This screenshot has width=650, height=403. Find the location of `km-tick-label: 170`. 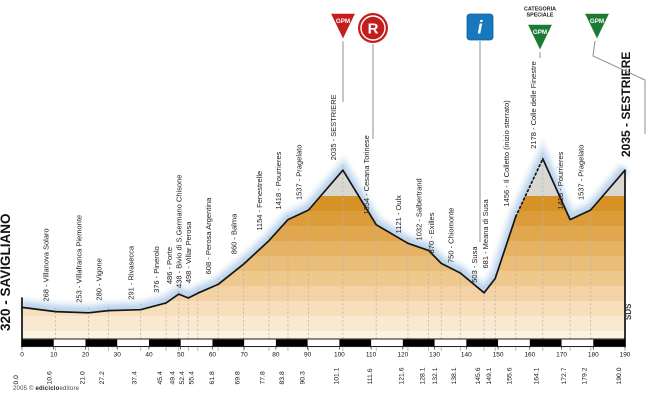

km-tick-label: 170 is located at coordinates (561, 355).